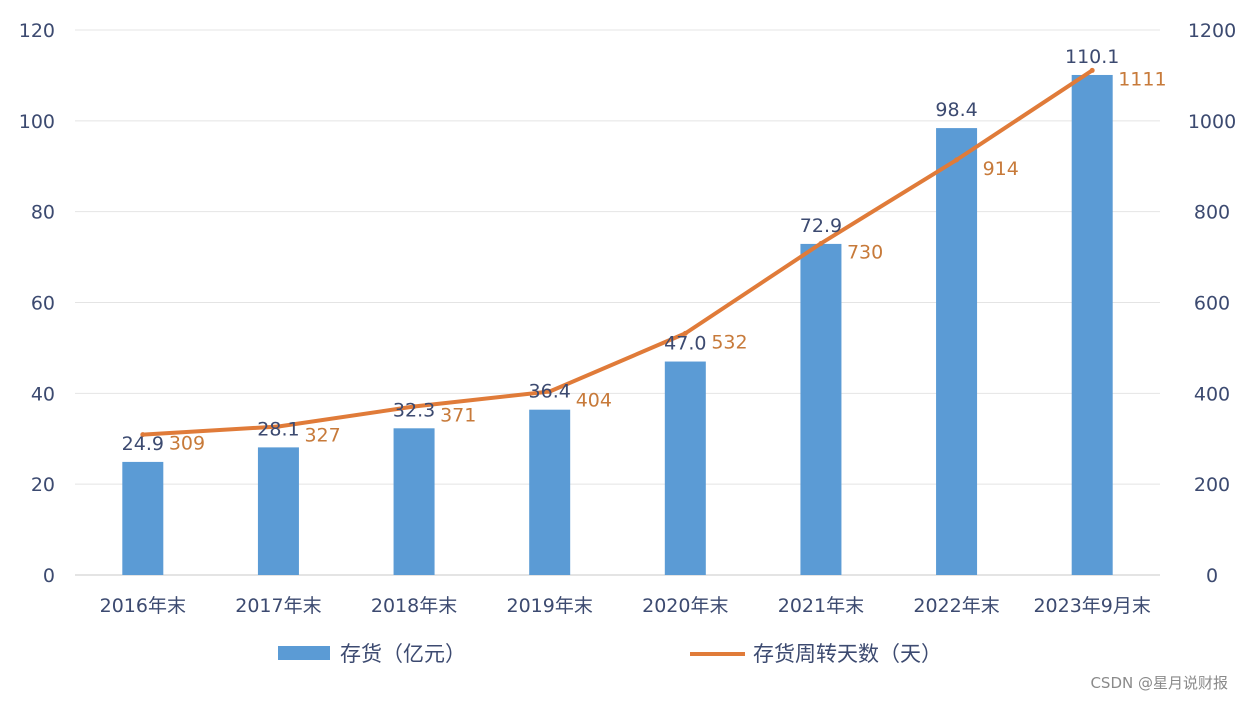  Describe the element at coordinates (43, 485) in the screenshot. I see `y-left-tick-label: 20` at that location.